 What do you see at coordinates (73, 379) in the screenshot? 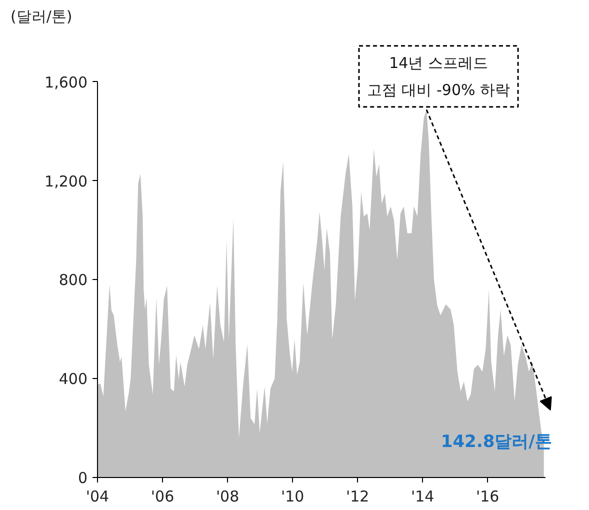
I see `y-tick-label: 400` at bounding box center [73, 379].